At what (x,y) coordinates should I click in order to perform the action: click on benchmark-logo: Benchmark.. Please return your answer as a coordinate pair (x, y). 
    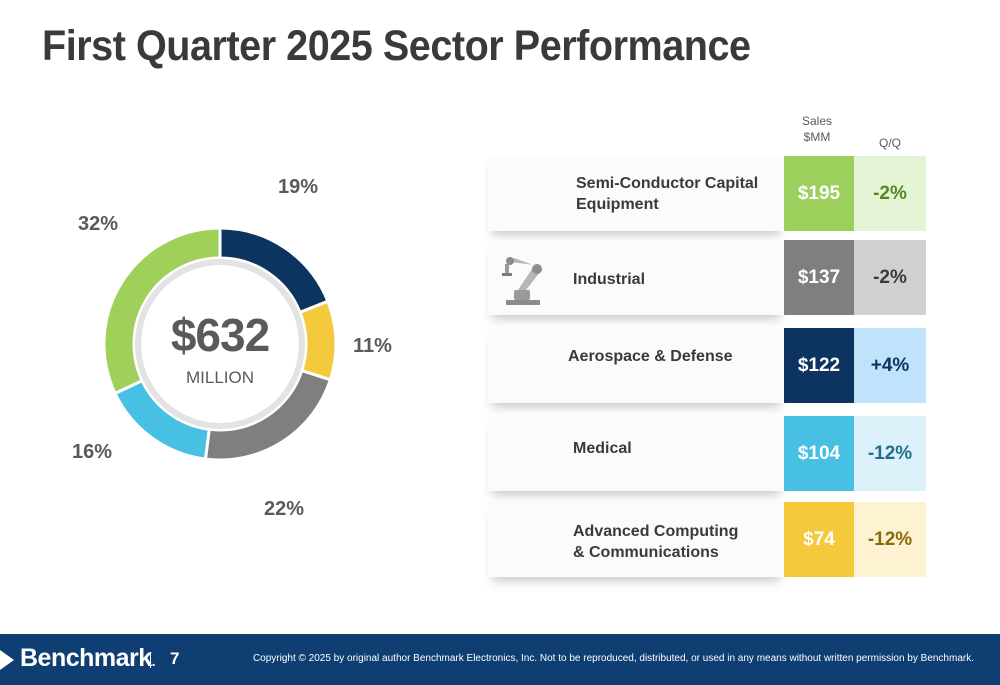
    Looking at the image, I should click on (88, 658).